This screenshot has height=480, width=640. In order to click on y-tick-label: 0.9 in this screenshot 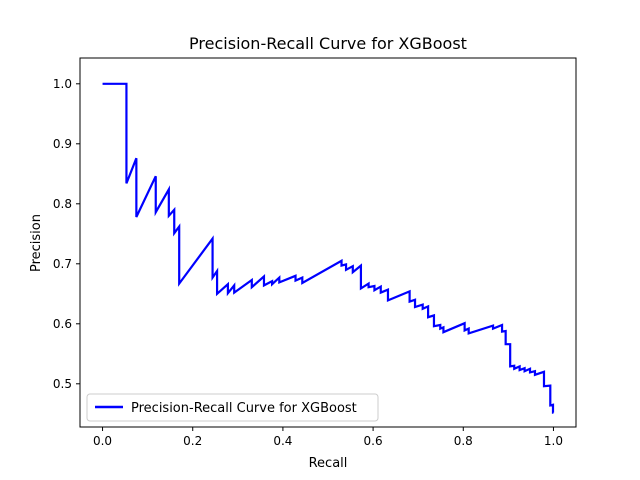, I will do `click(62, 144)`.